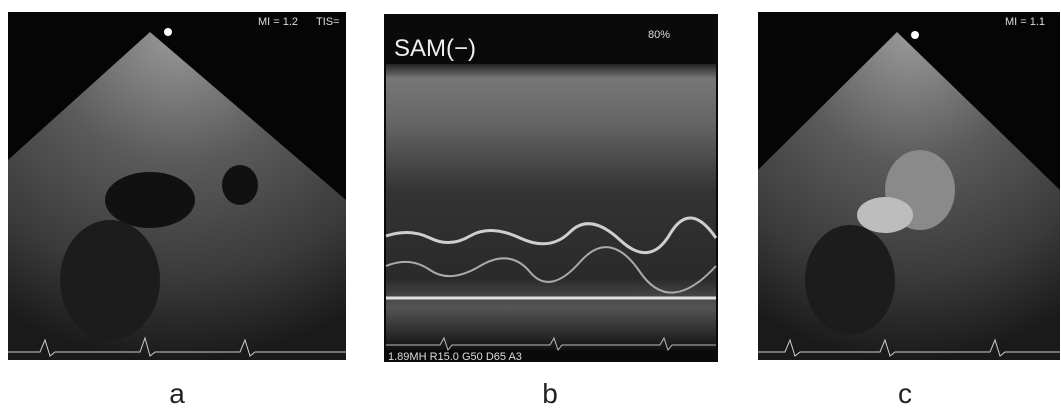 This screenshot has height=410, width=1061. What do you see at coordinates (435, 48) in the screenshot?
I see `overlay-text: SAM(−)` at bounding box center [435, 48].